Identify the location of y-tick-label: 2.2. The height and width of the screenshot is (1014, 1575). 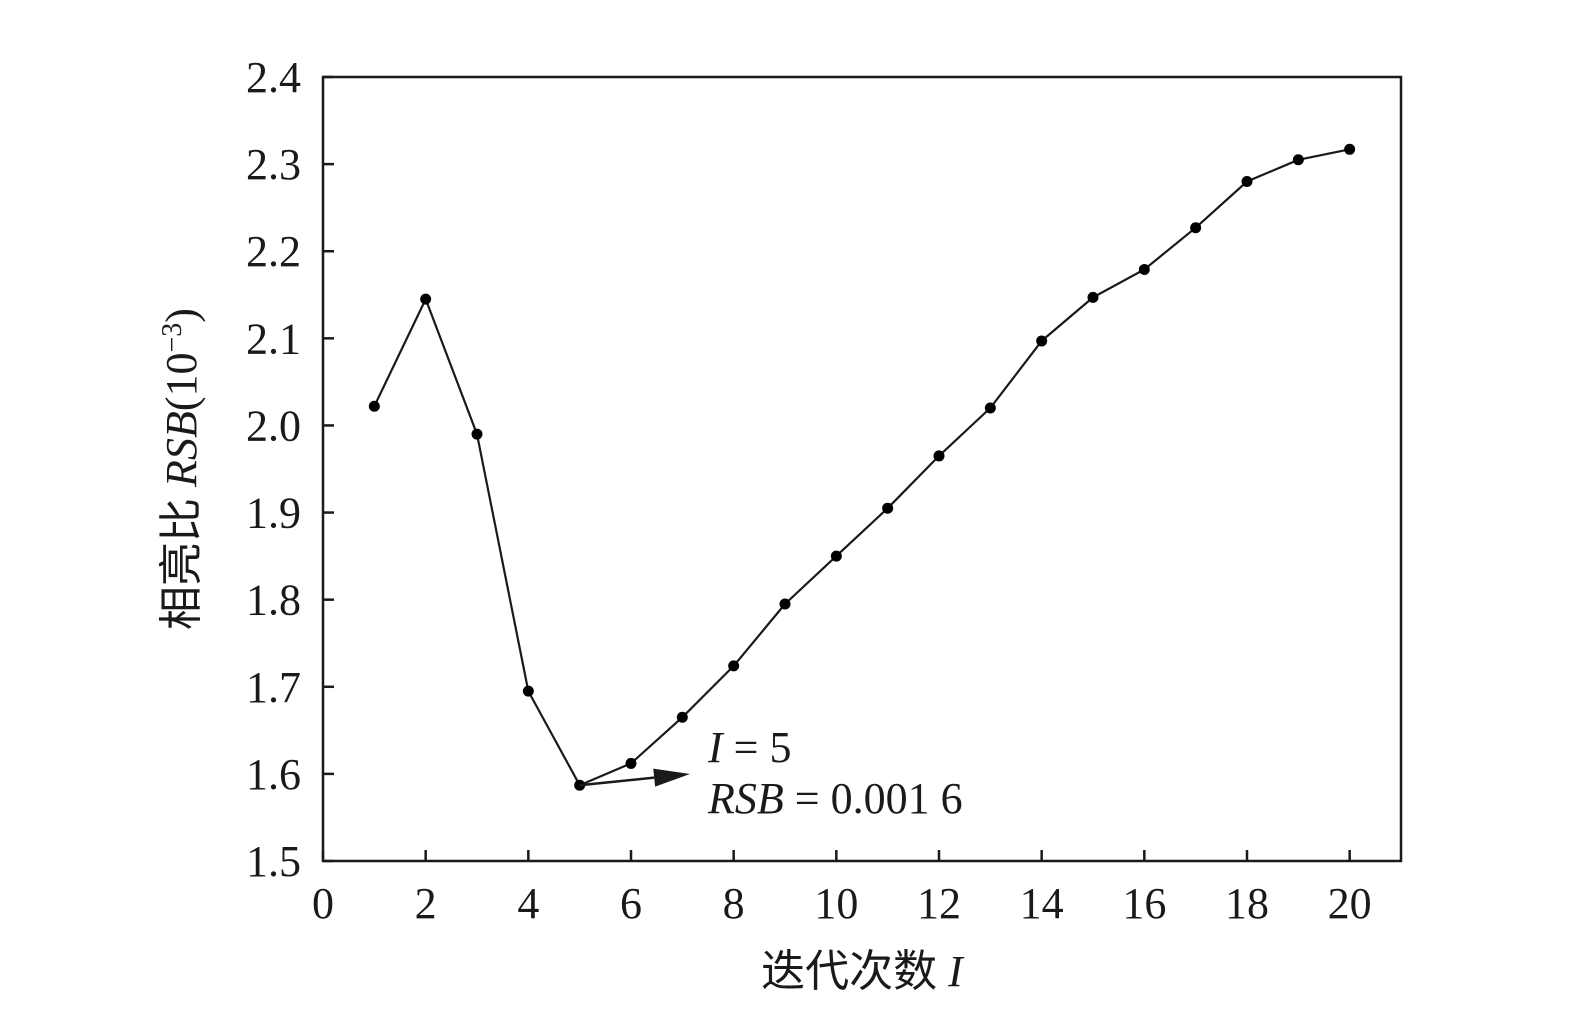
(273, 251).